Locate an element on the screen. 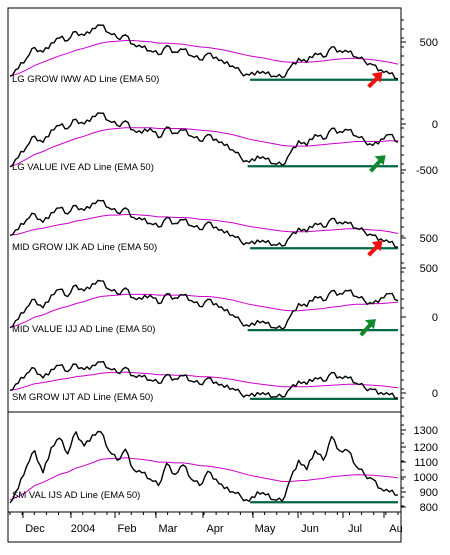 The image size is (450, 555). panel-label: SM VAL IJS AD Line (EMA 50) is located at coordinates (76, 495).